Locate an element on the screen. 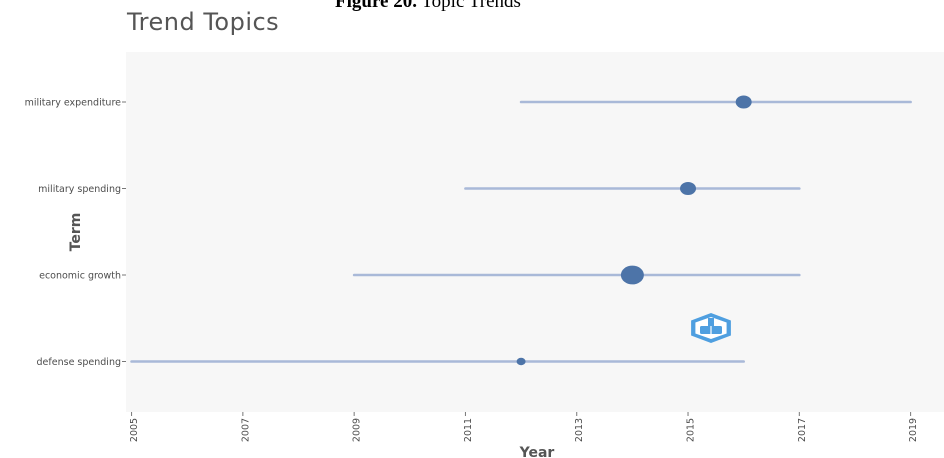 This screenshot has height=458, width=944. x-axis: 2005 2007 2009 2011 2013 2015 2017 2019 is located at coordinates (524, 427).